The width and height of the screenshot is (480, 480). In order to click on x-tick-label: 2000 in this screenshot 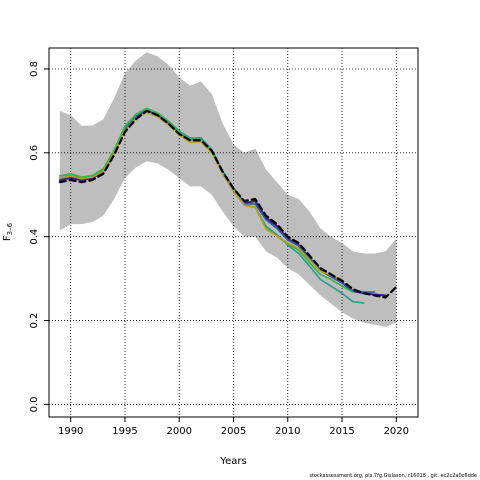, I will do `click(179, 431)`.